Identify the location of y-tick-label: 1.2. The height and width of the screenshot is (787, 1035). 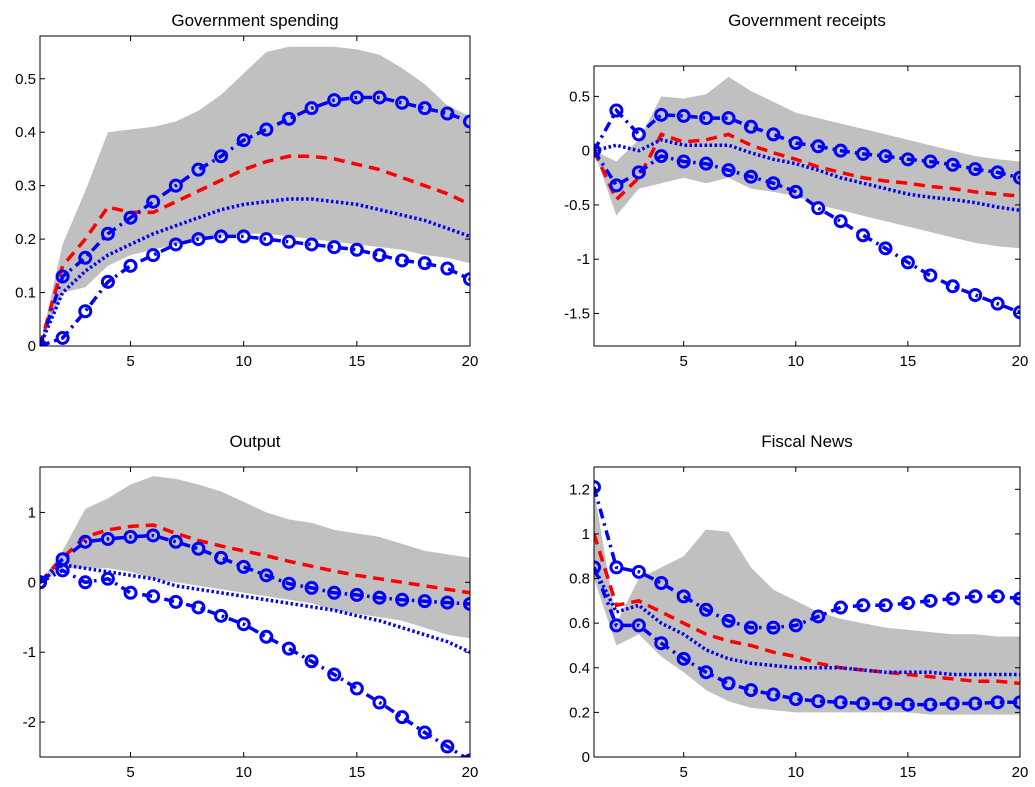
(579, 489).